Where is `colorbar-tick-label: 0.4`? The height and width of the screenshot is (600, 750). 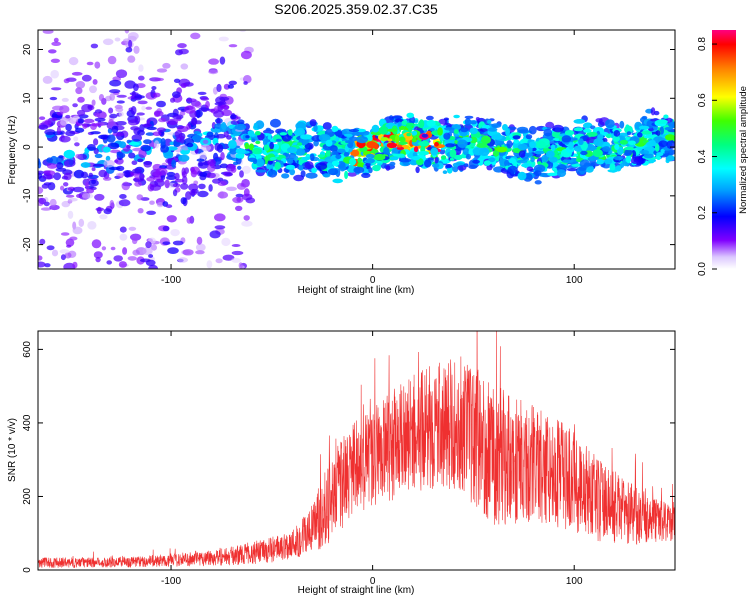
colorbar-tick-label: 0.4 is located at coordinates (702, 156).